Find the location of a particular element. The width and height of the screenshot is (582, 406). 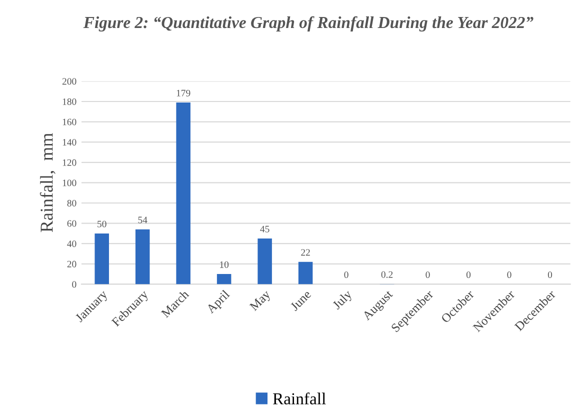

y-tick-label: 180 is located at coordinates (69, 101).